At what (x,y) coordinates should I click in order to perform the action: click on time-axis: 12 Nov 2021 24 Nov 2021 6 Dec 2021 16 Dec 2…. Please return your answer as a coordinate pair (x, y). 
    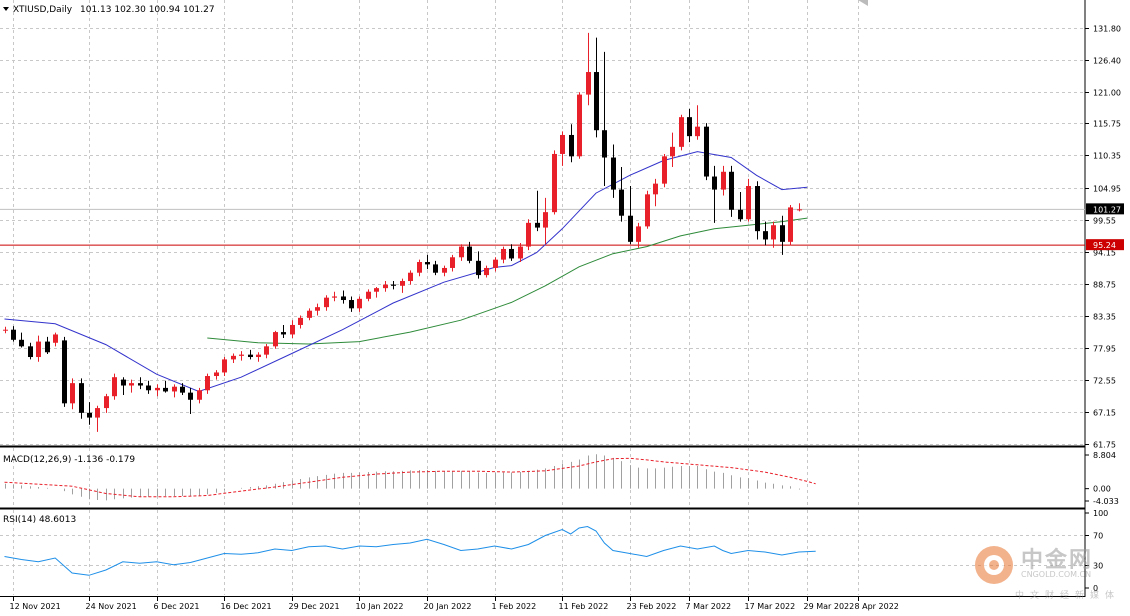
    Looking at the image, I should click on (454, 604).